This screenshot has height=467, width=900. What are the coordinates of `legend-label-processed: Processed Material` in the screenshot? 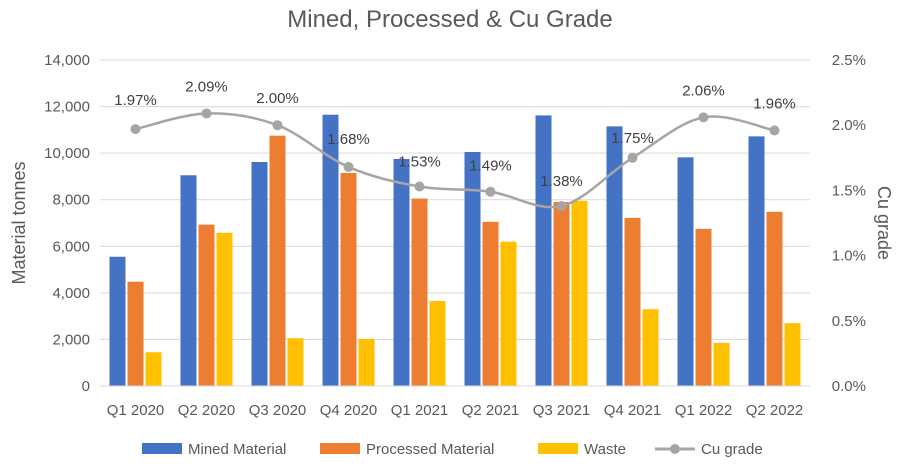 It's located at (430, 449).